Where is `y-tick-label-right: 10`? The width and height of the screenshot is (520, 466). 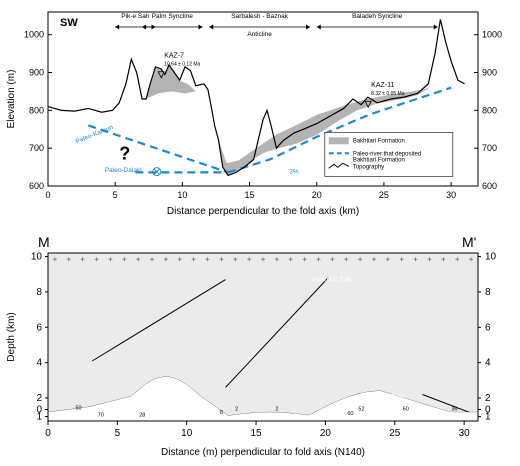 y-tick-label-right: 10 is located at coordinates (491, 257).